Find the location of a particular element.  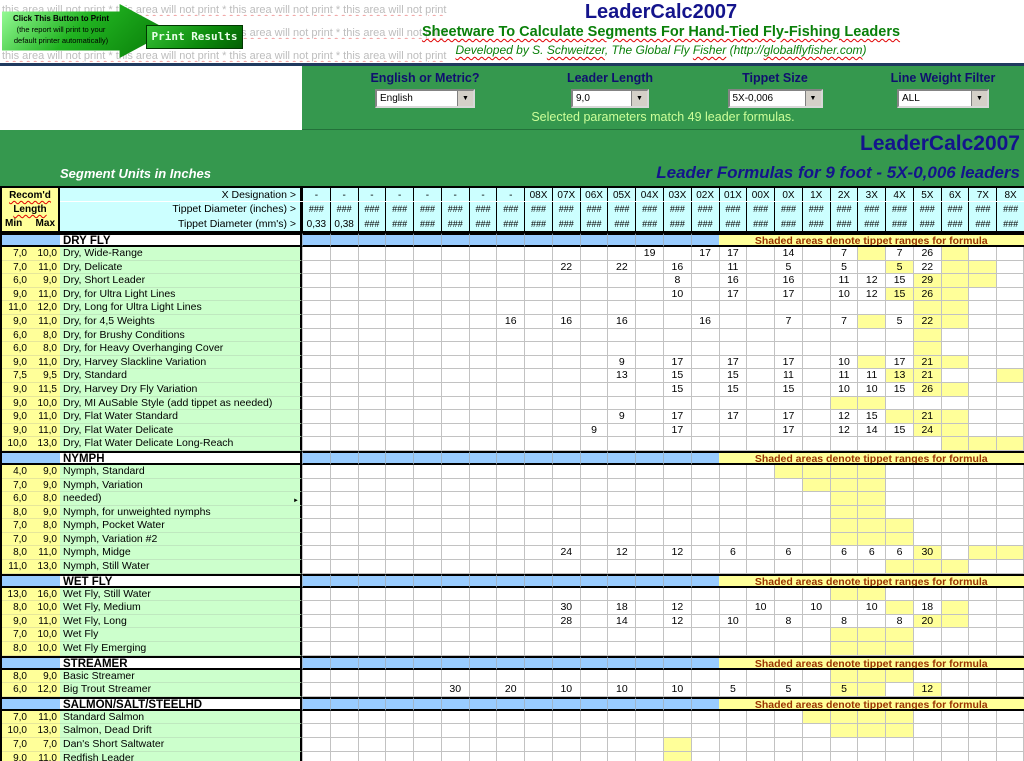

max-length-cell: 13,0 is located at coordinates (45, 567).